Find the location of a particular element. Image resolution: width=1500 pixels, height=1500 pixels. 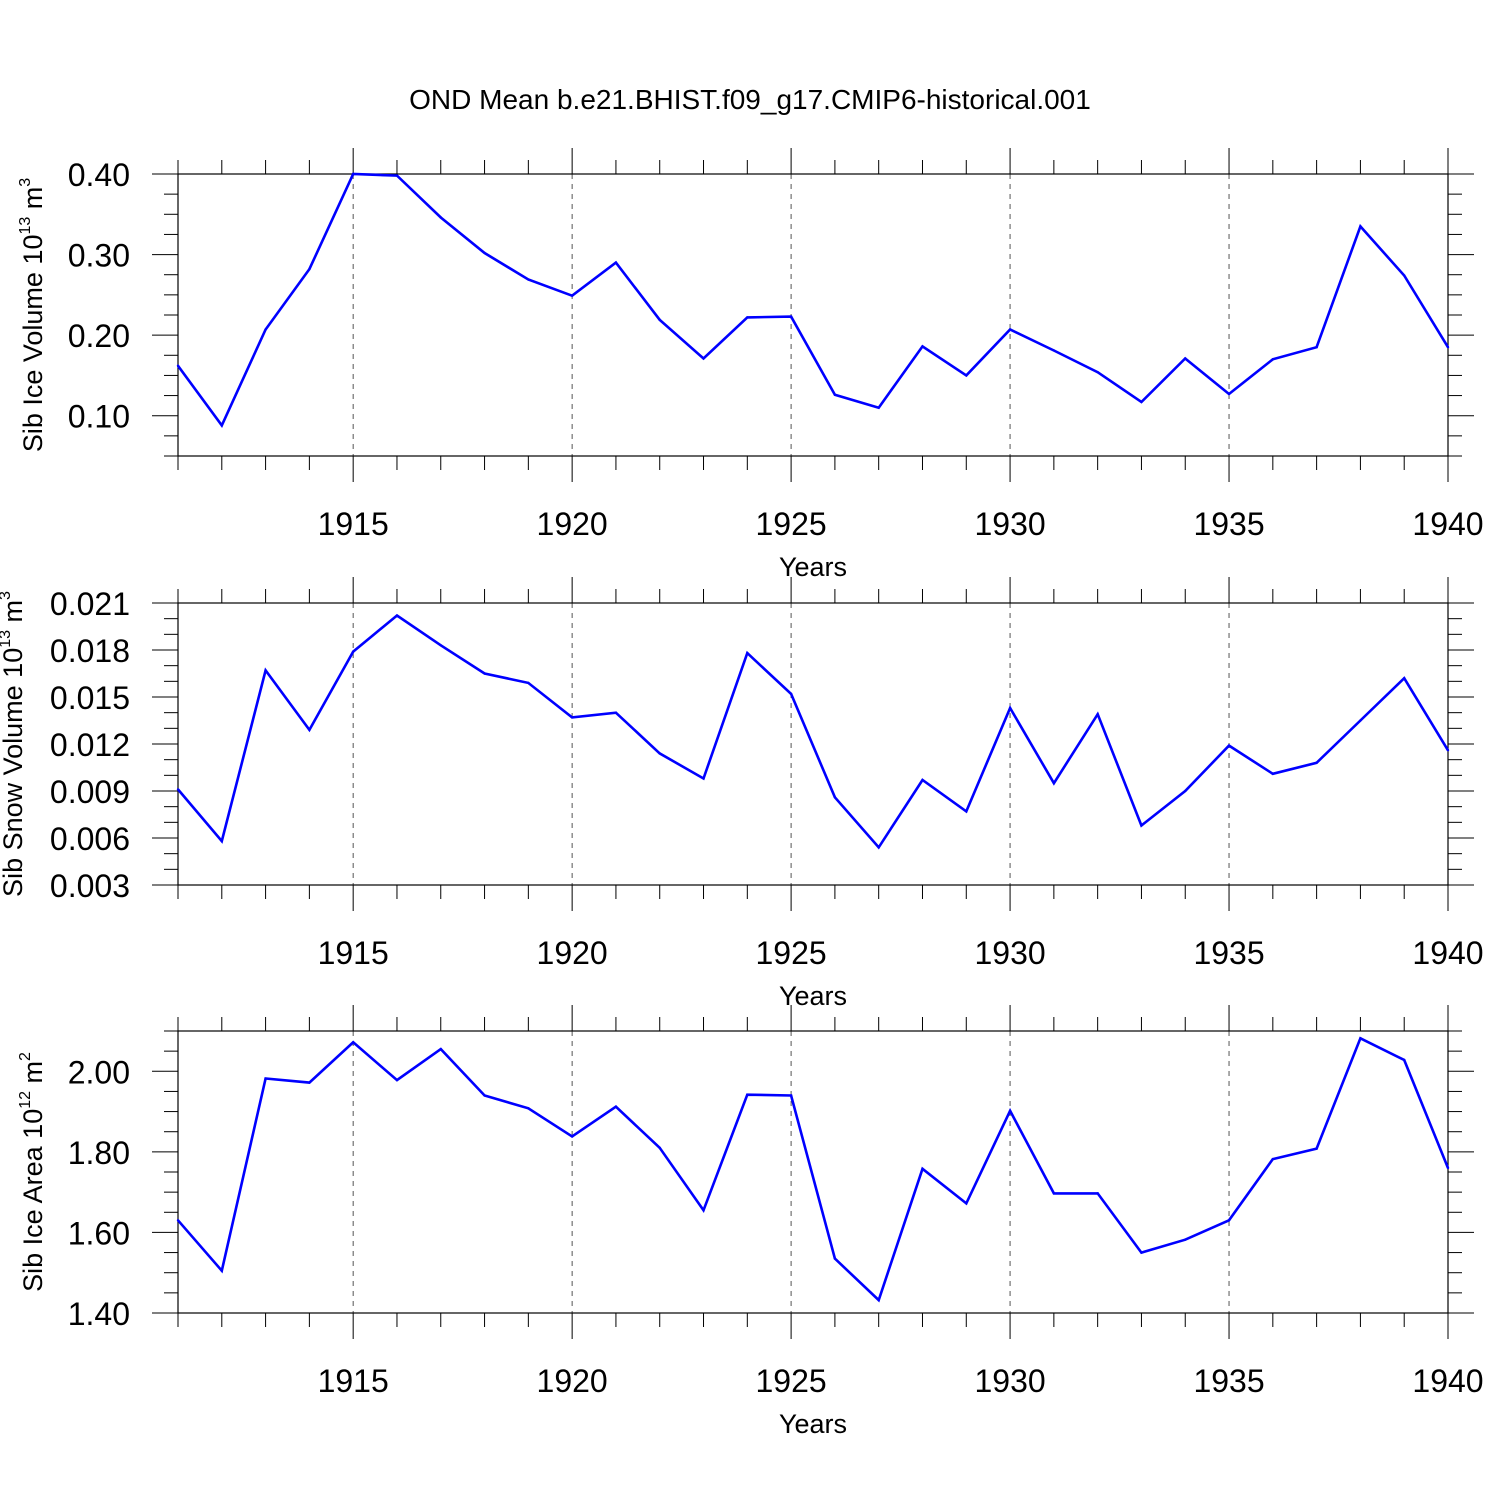

series-line is located at coordinates (813, 731).